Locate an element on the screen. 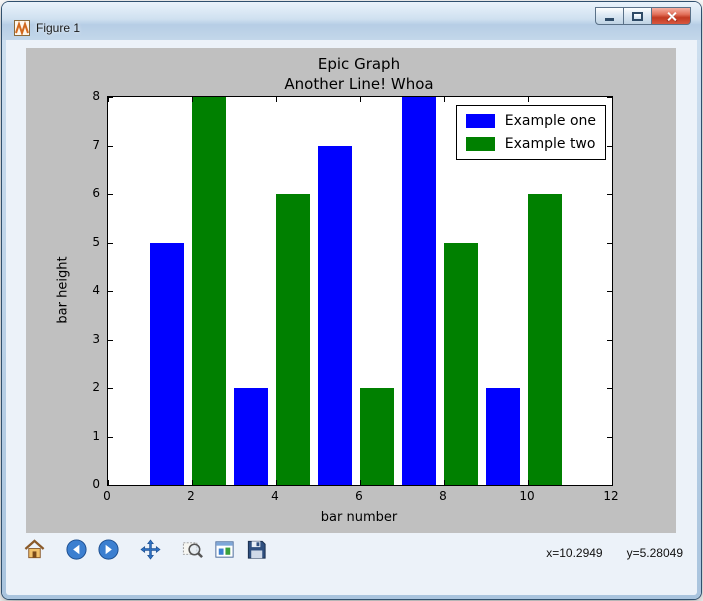 Image resolution: width=703 pixels, height=601 pixels. maximize-button is located at coordinates (637, 16).